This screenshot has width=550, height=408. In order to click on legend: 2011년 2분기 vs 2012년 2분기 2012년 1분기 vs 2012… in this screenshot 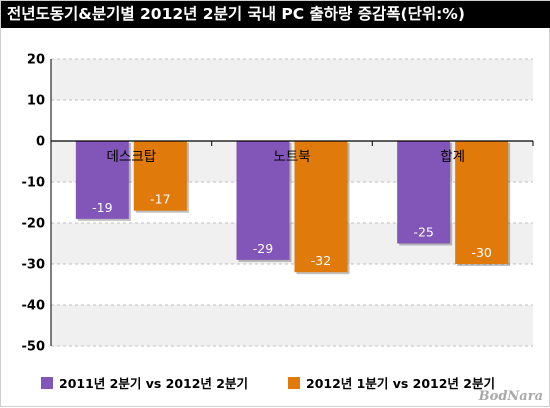, I will do `click(275, 381)`.